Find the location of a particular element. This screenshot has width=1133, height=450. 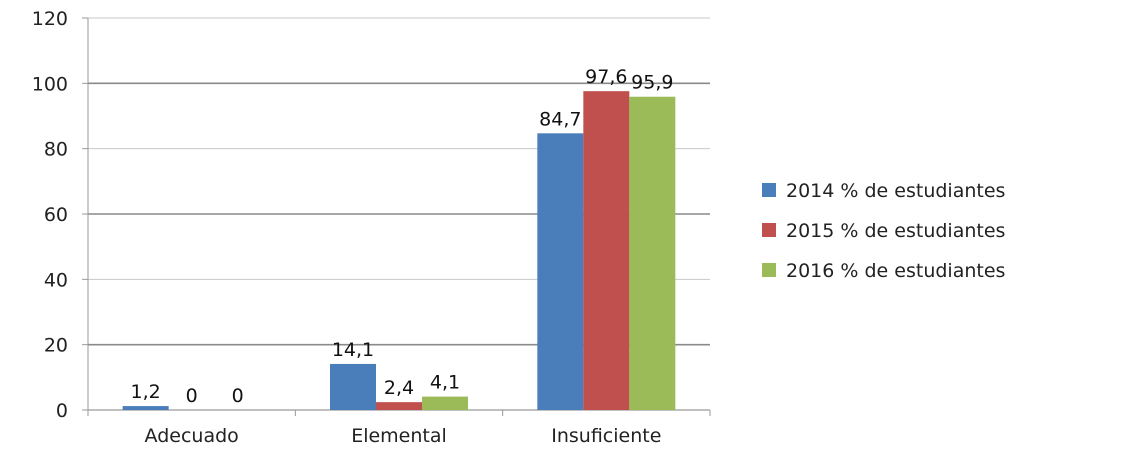

y-tick-label: 100 is located at coordinates (50, 84).